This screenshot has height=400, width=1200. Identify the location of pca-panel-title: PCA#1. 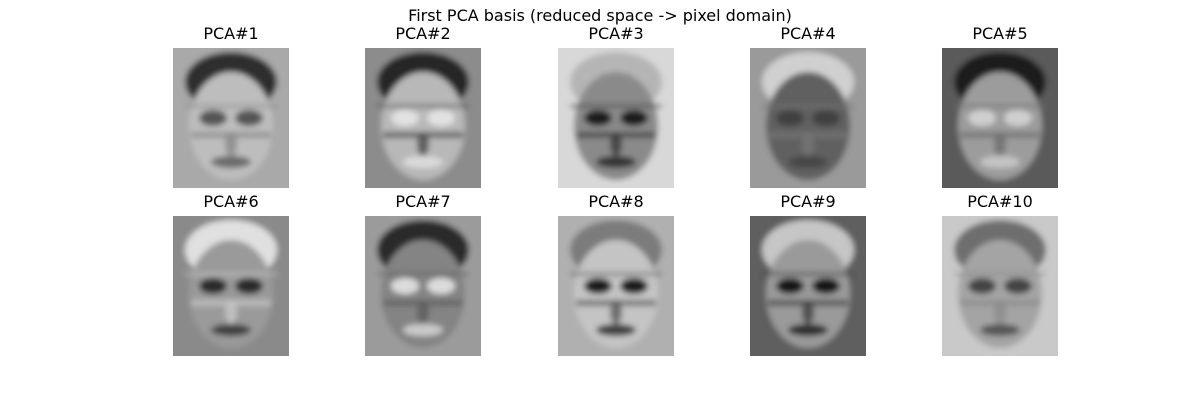
(231, 33).